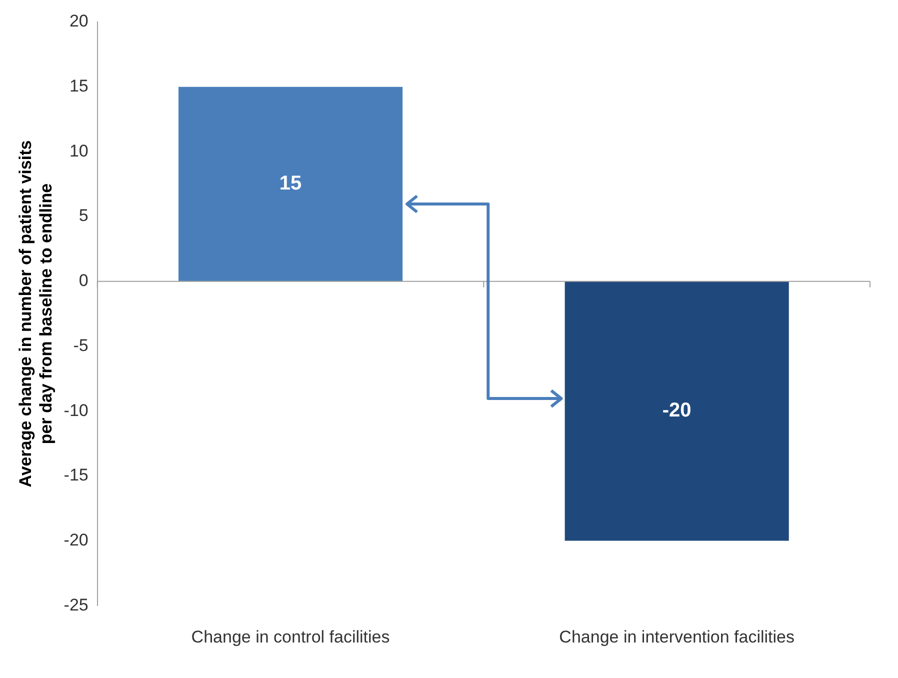  Describe the element at coordinates (290, 636) in the screenshot. I see `x-tick-label: Change in control facilities` at that location.